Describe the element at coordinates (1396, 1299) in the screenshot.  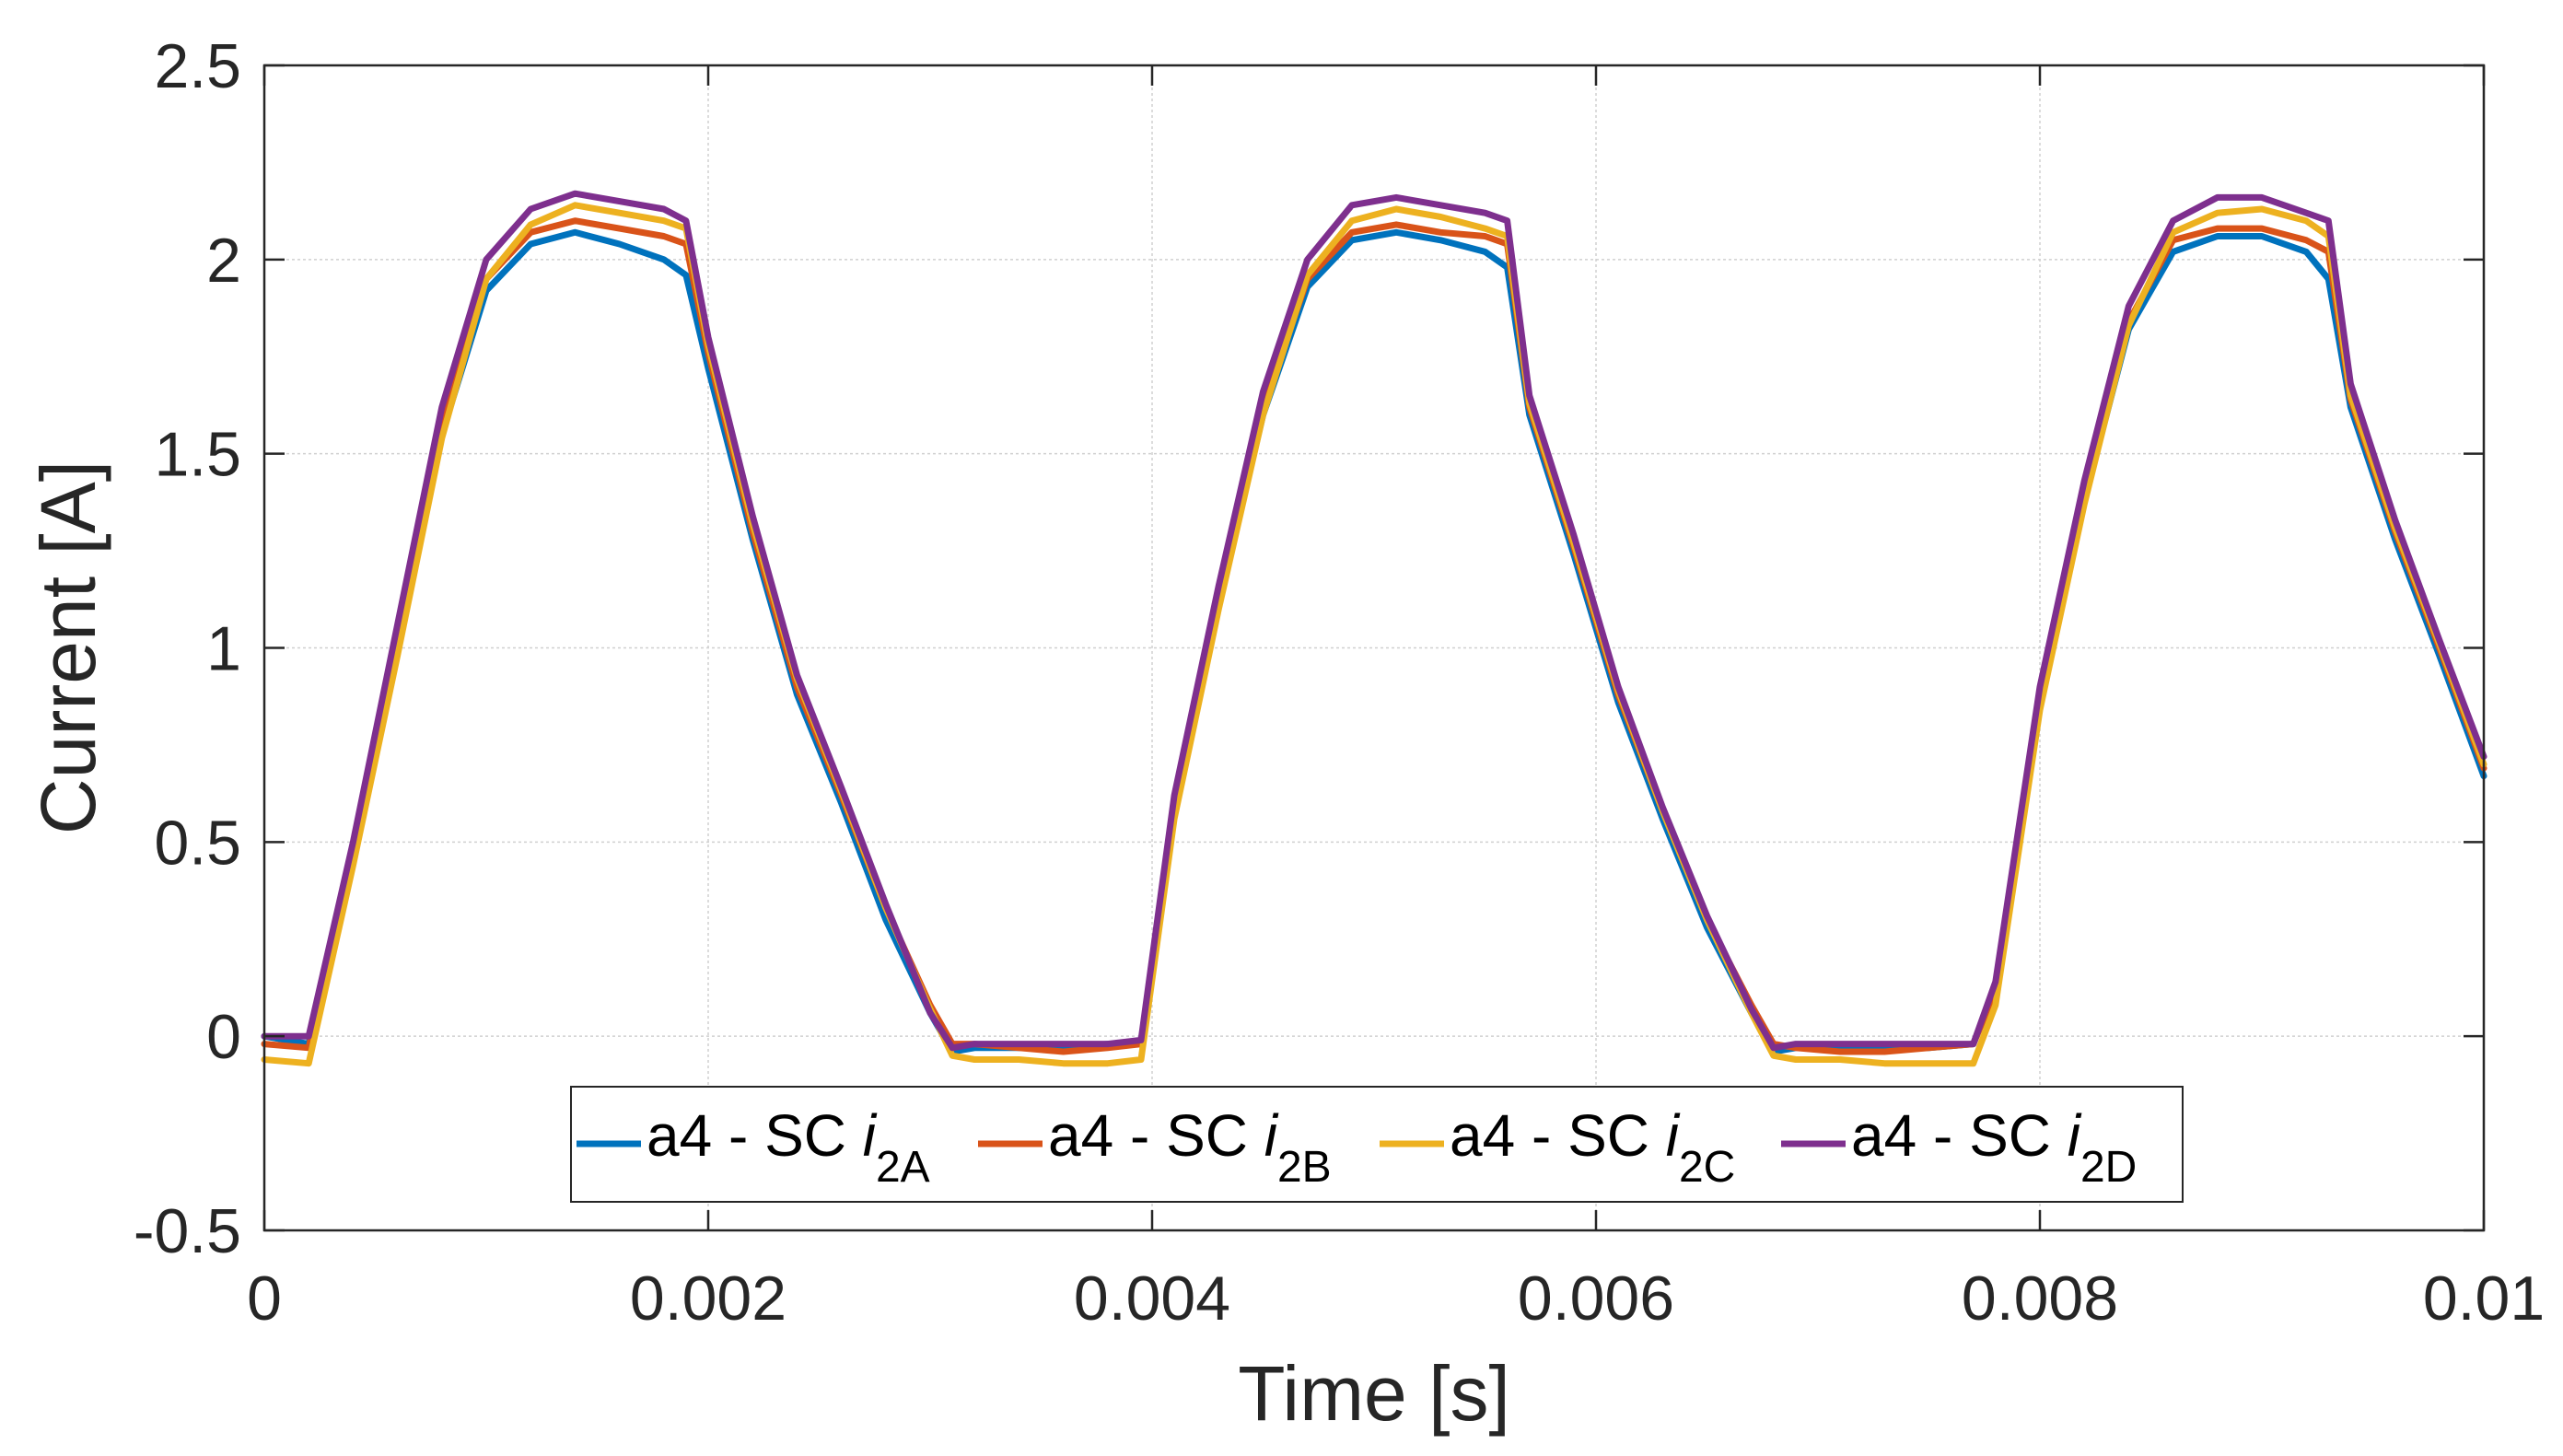
I see `x-tick-labels: 0 0.002 0.004 0.006 0.008 0.01` at that location.